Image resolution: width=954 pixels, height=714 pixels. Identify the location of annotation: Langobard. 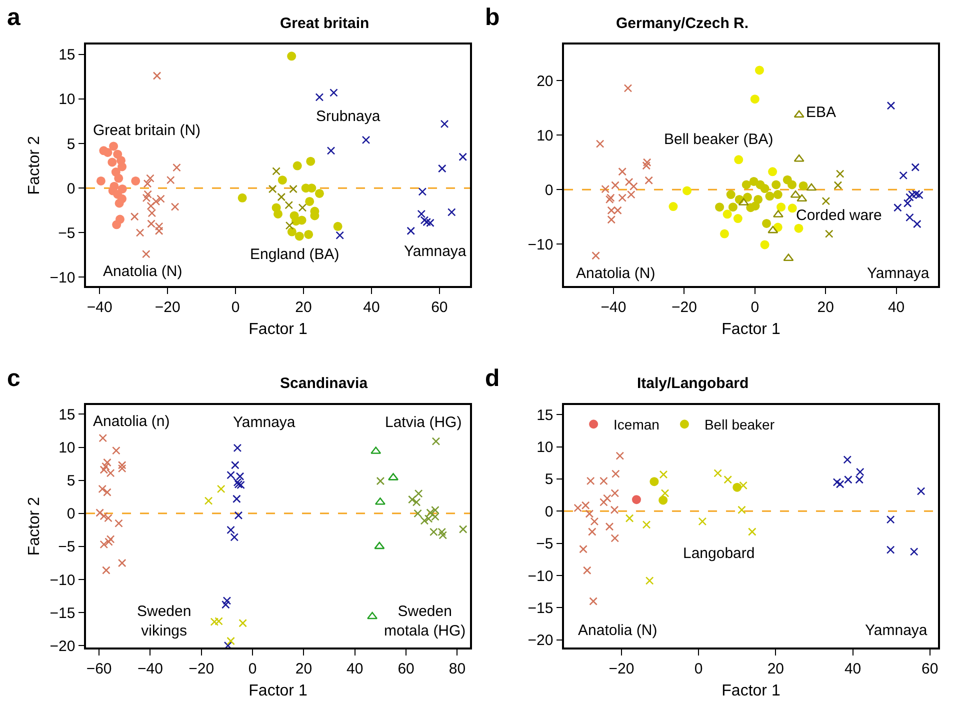
(719, 553).